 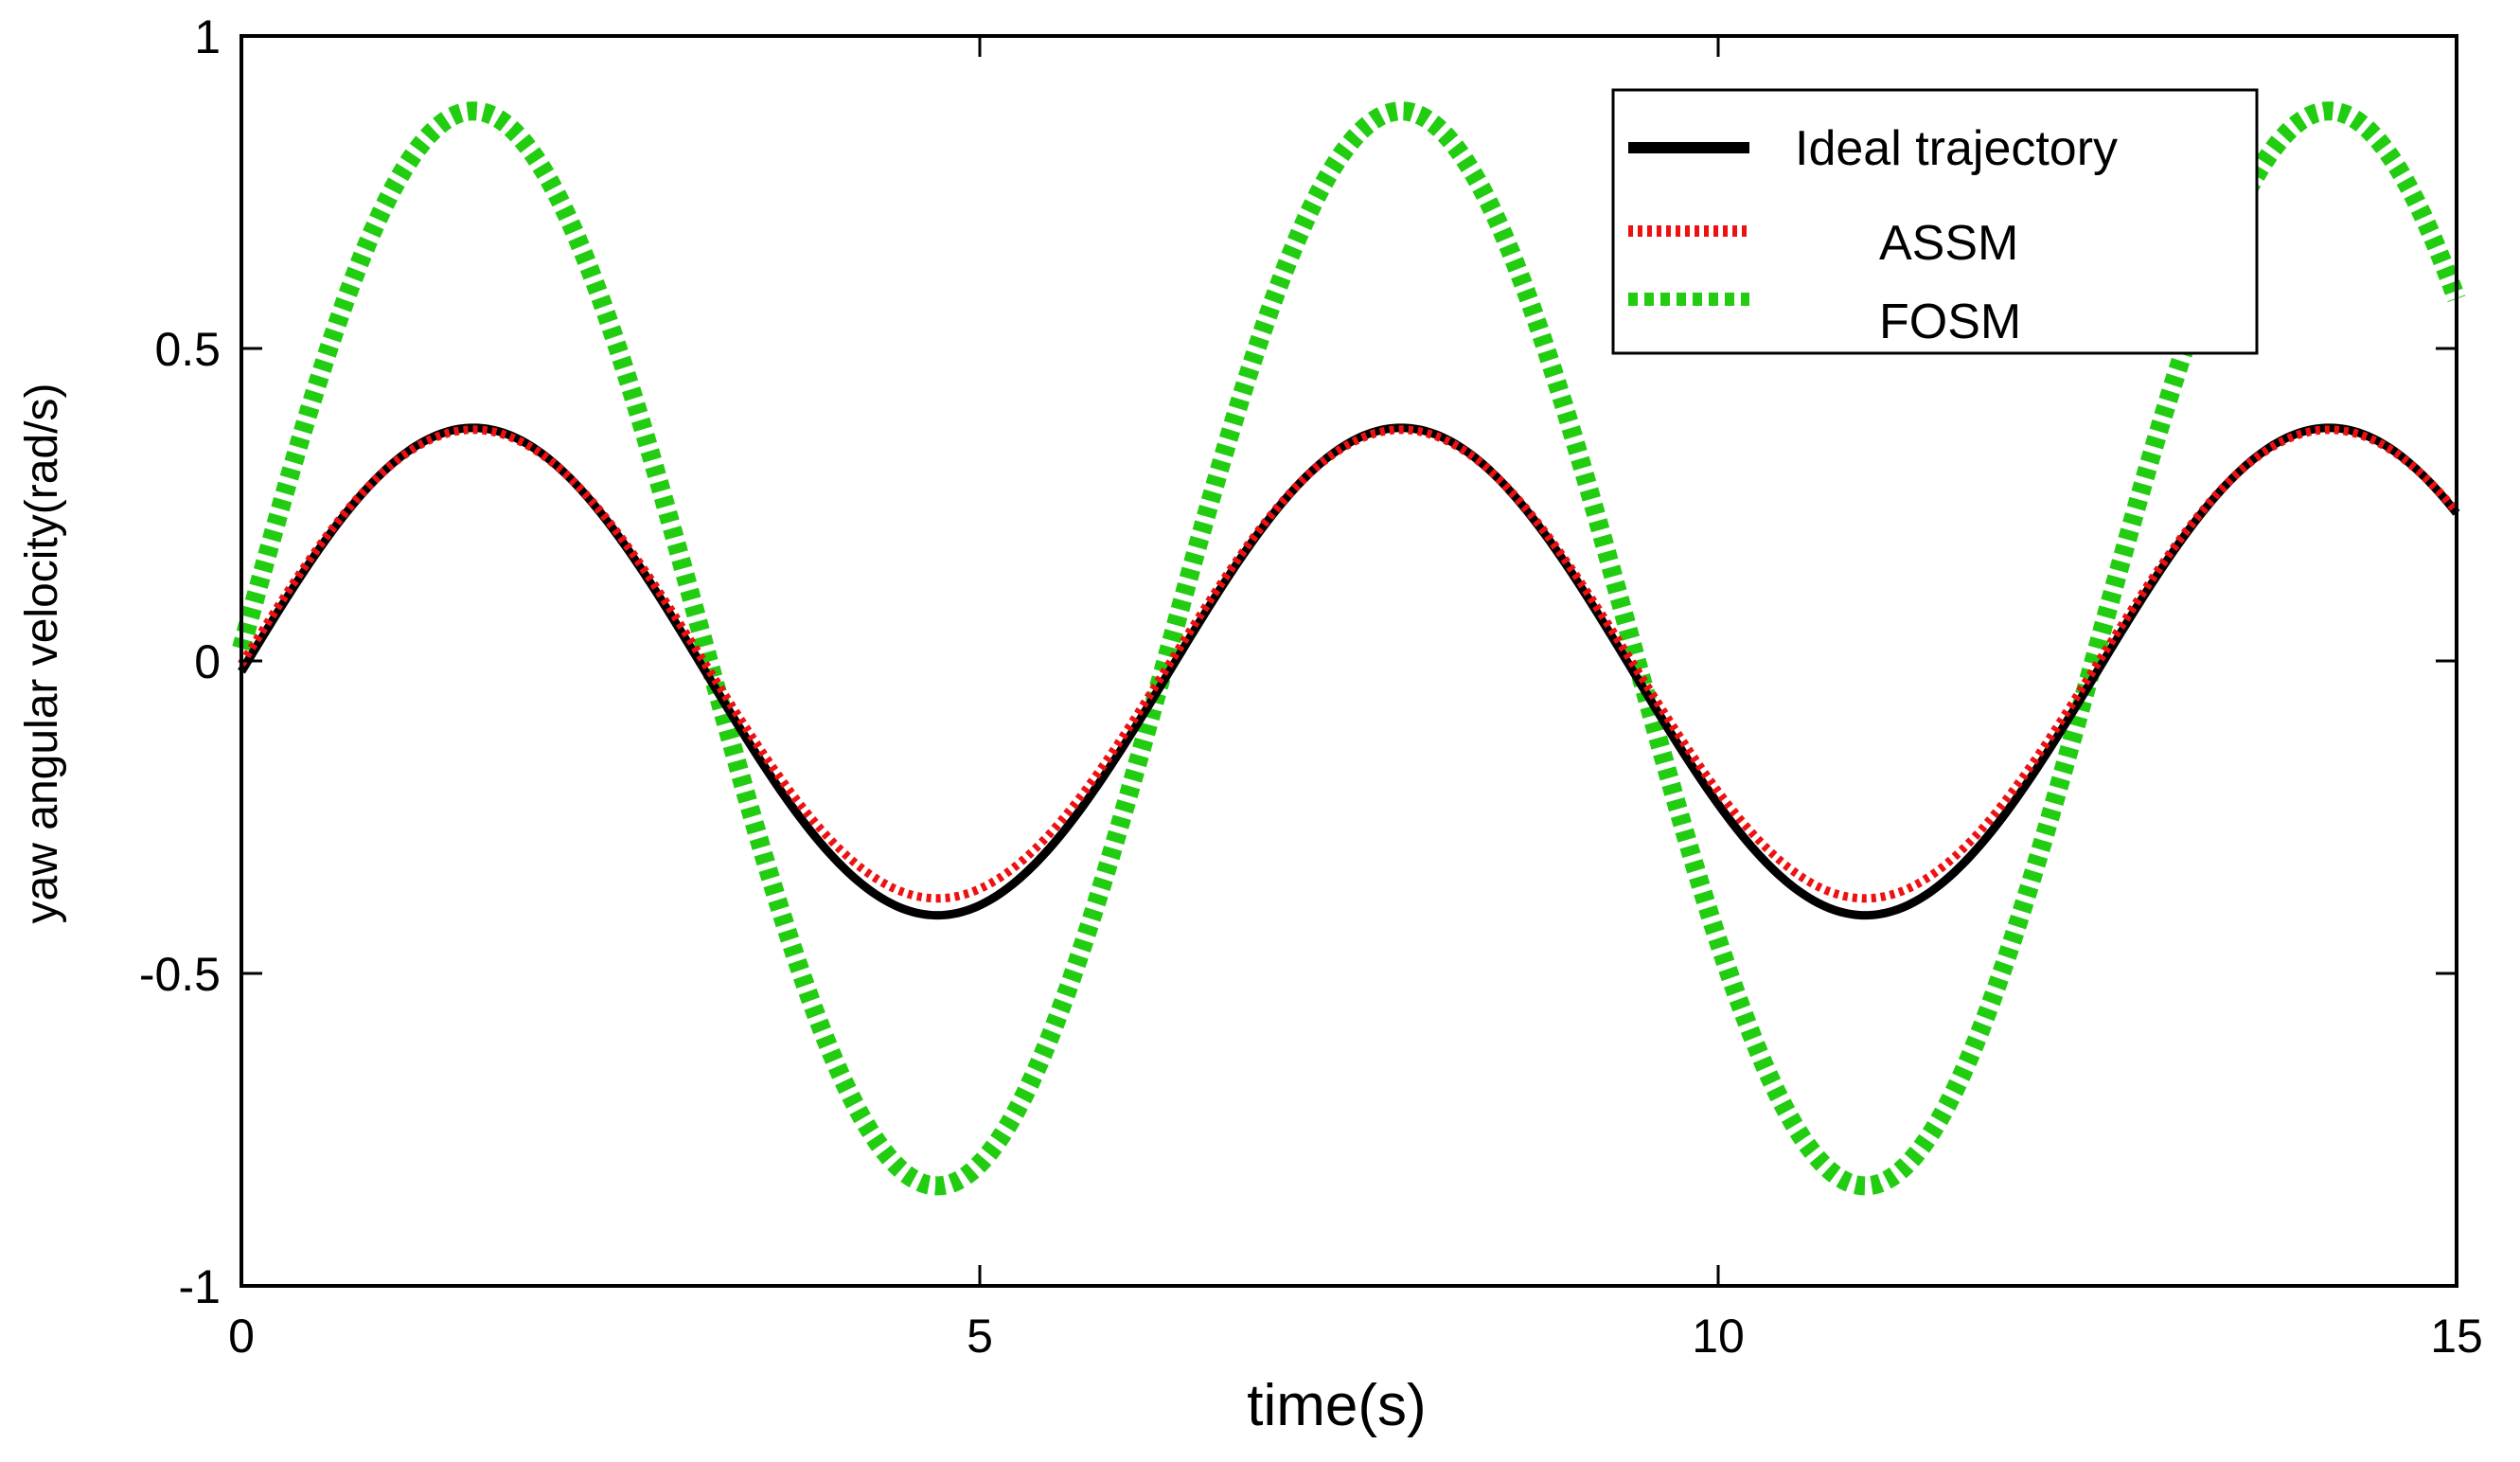 I want to click on y-tick-label: 0, so click(x=208, y=661).